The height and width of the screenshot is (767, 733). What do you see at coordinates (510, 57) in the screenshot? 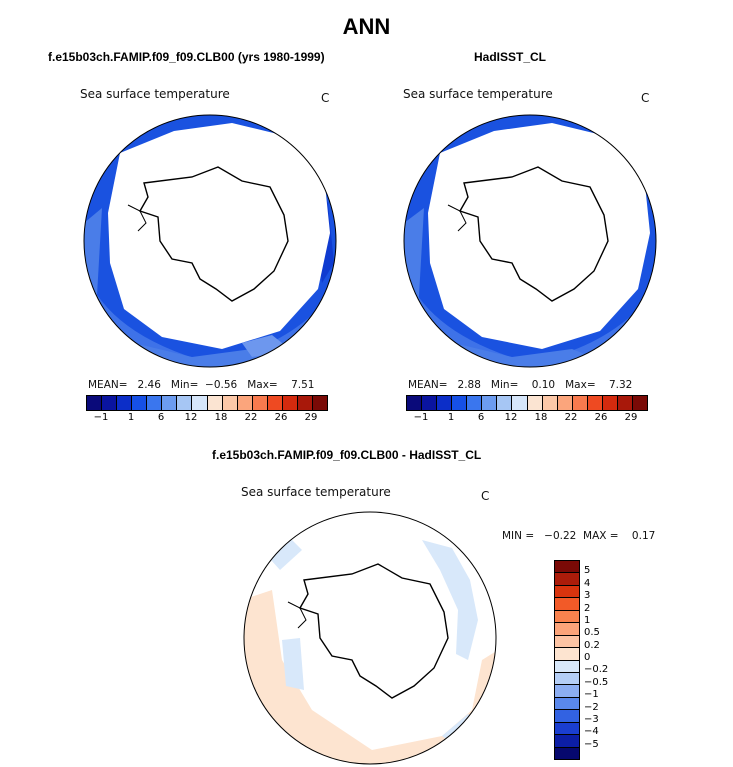
I see `panel-2-title: HadISST_CL` at bounding box center [510, 57].